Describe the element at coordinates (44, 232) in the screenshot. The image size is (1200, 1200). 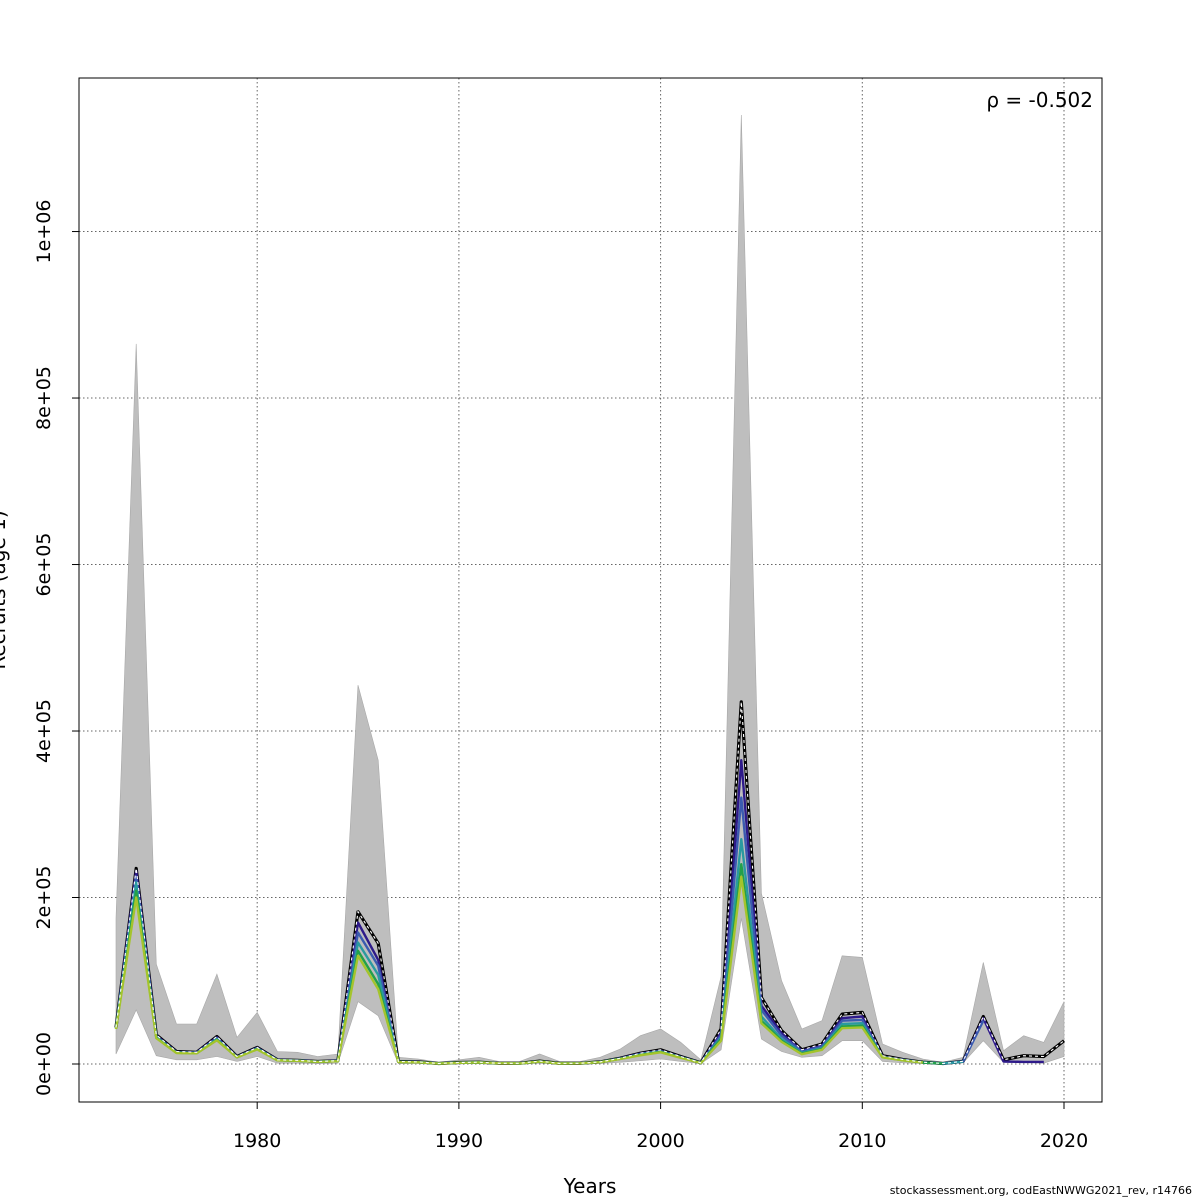
I see `y-tick-label: 1e+06` at that location.